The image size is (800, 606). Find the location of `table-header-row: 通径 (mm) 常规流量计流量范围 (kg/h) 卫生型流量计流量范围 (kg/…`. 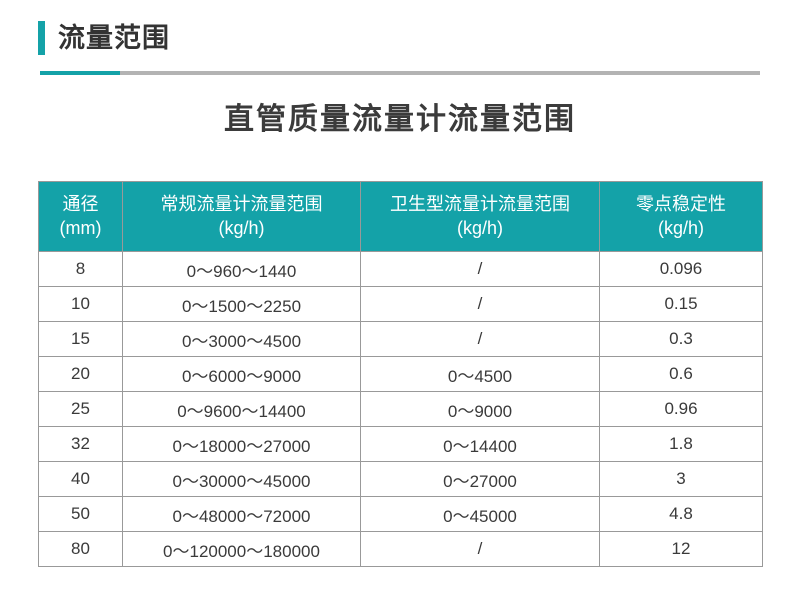

table-header-row: 通径 (mm) 常规流量计流量范围 (kg/h) 卫生型流量计流量范围 (kg/… is located at coordinates (400, 216).